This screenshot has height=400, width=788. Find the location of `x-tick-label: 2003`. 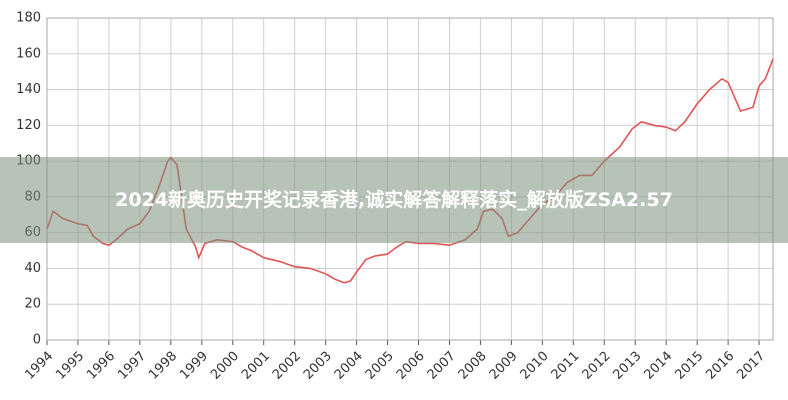

x-tick-label: 2003 is located at coordinates (318, 366).